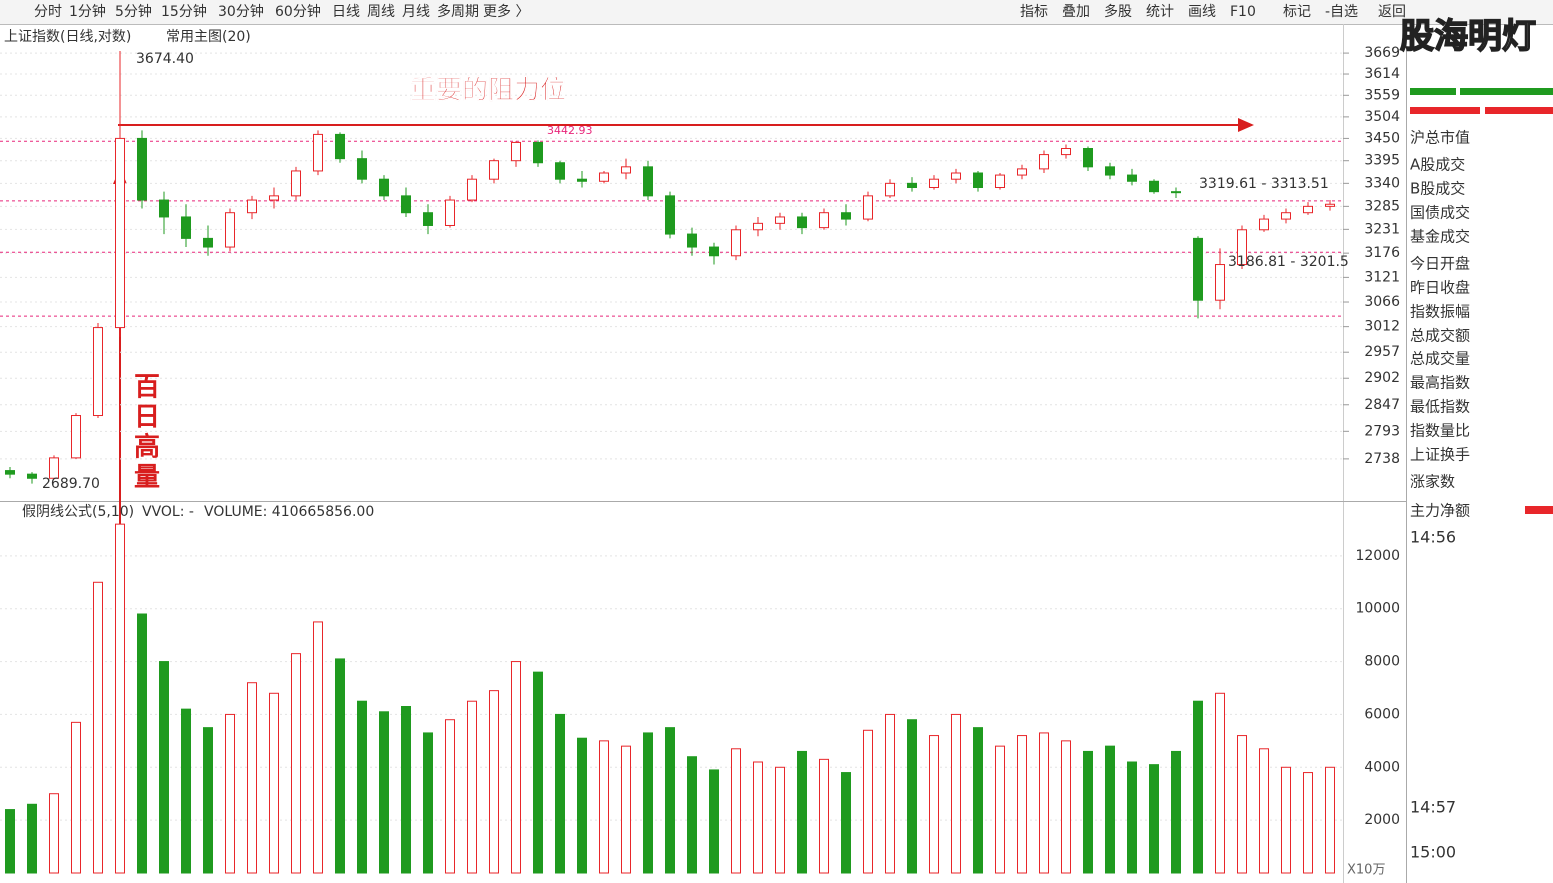 The width and height of the screenshot is (1553, 883). What do you see at coordinates (1243, 12) in the screenshot?
I see `toolbar-item: F10` at bounding box center [1243, 12].